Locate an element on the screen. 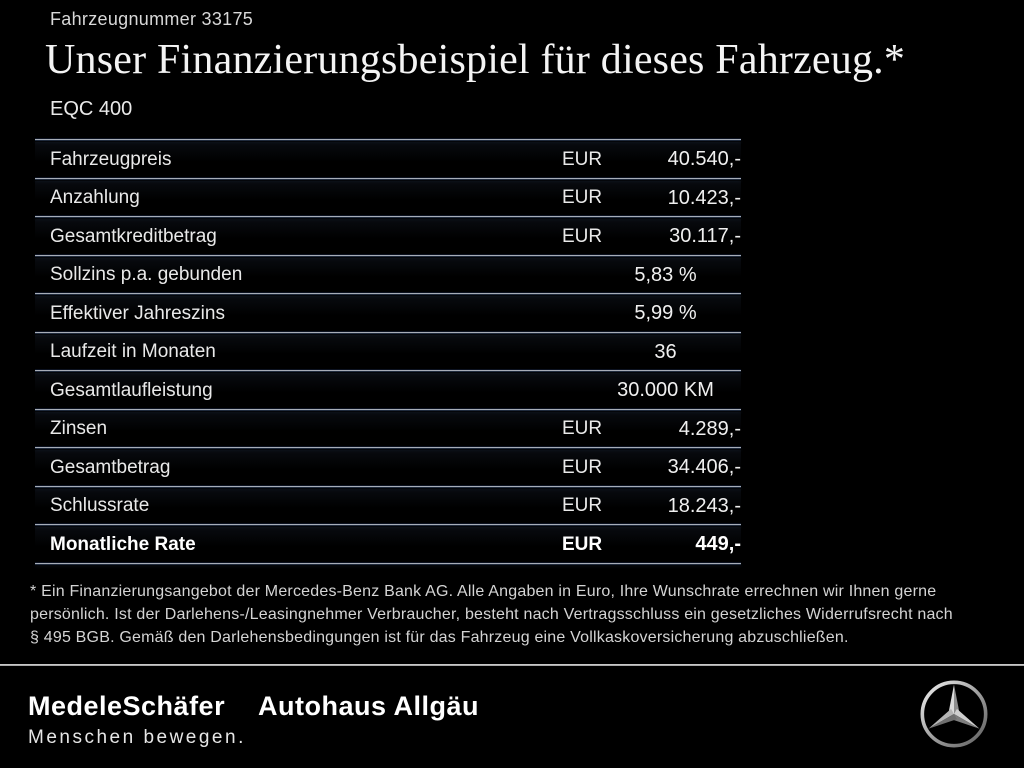 The image size is (1024, 768). row-label: Schlussrate is located at coordinates (100, 506).